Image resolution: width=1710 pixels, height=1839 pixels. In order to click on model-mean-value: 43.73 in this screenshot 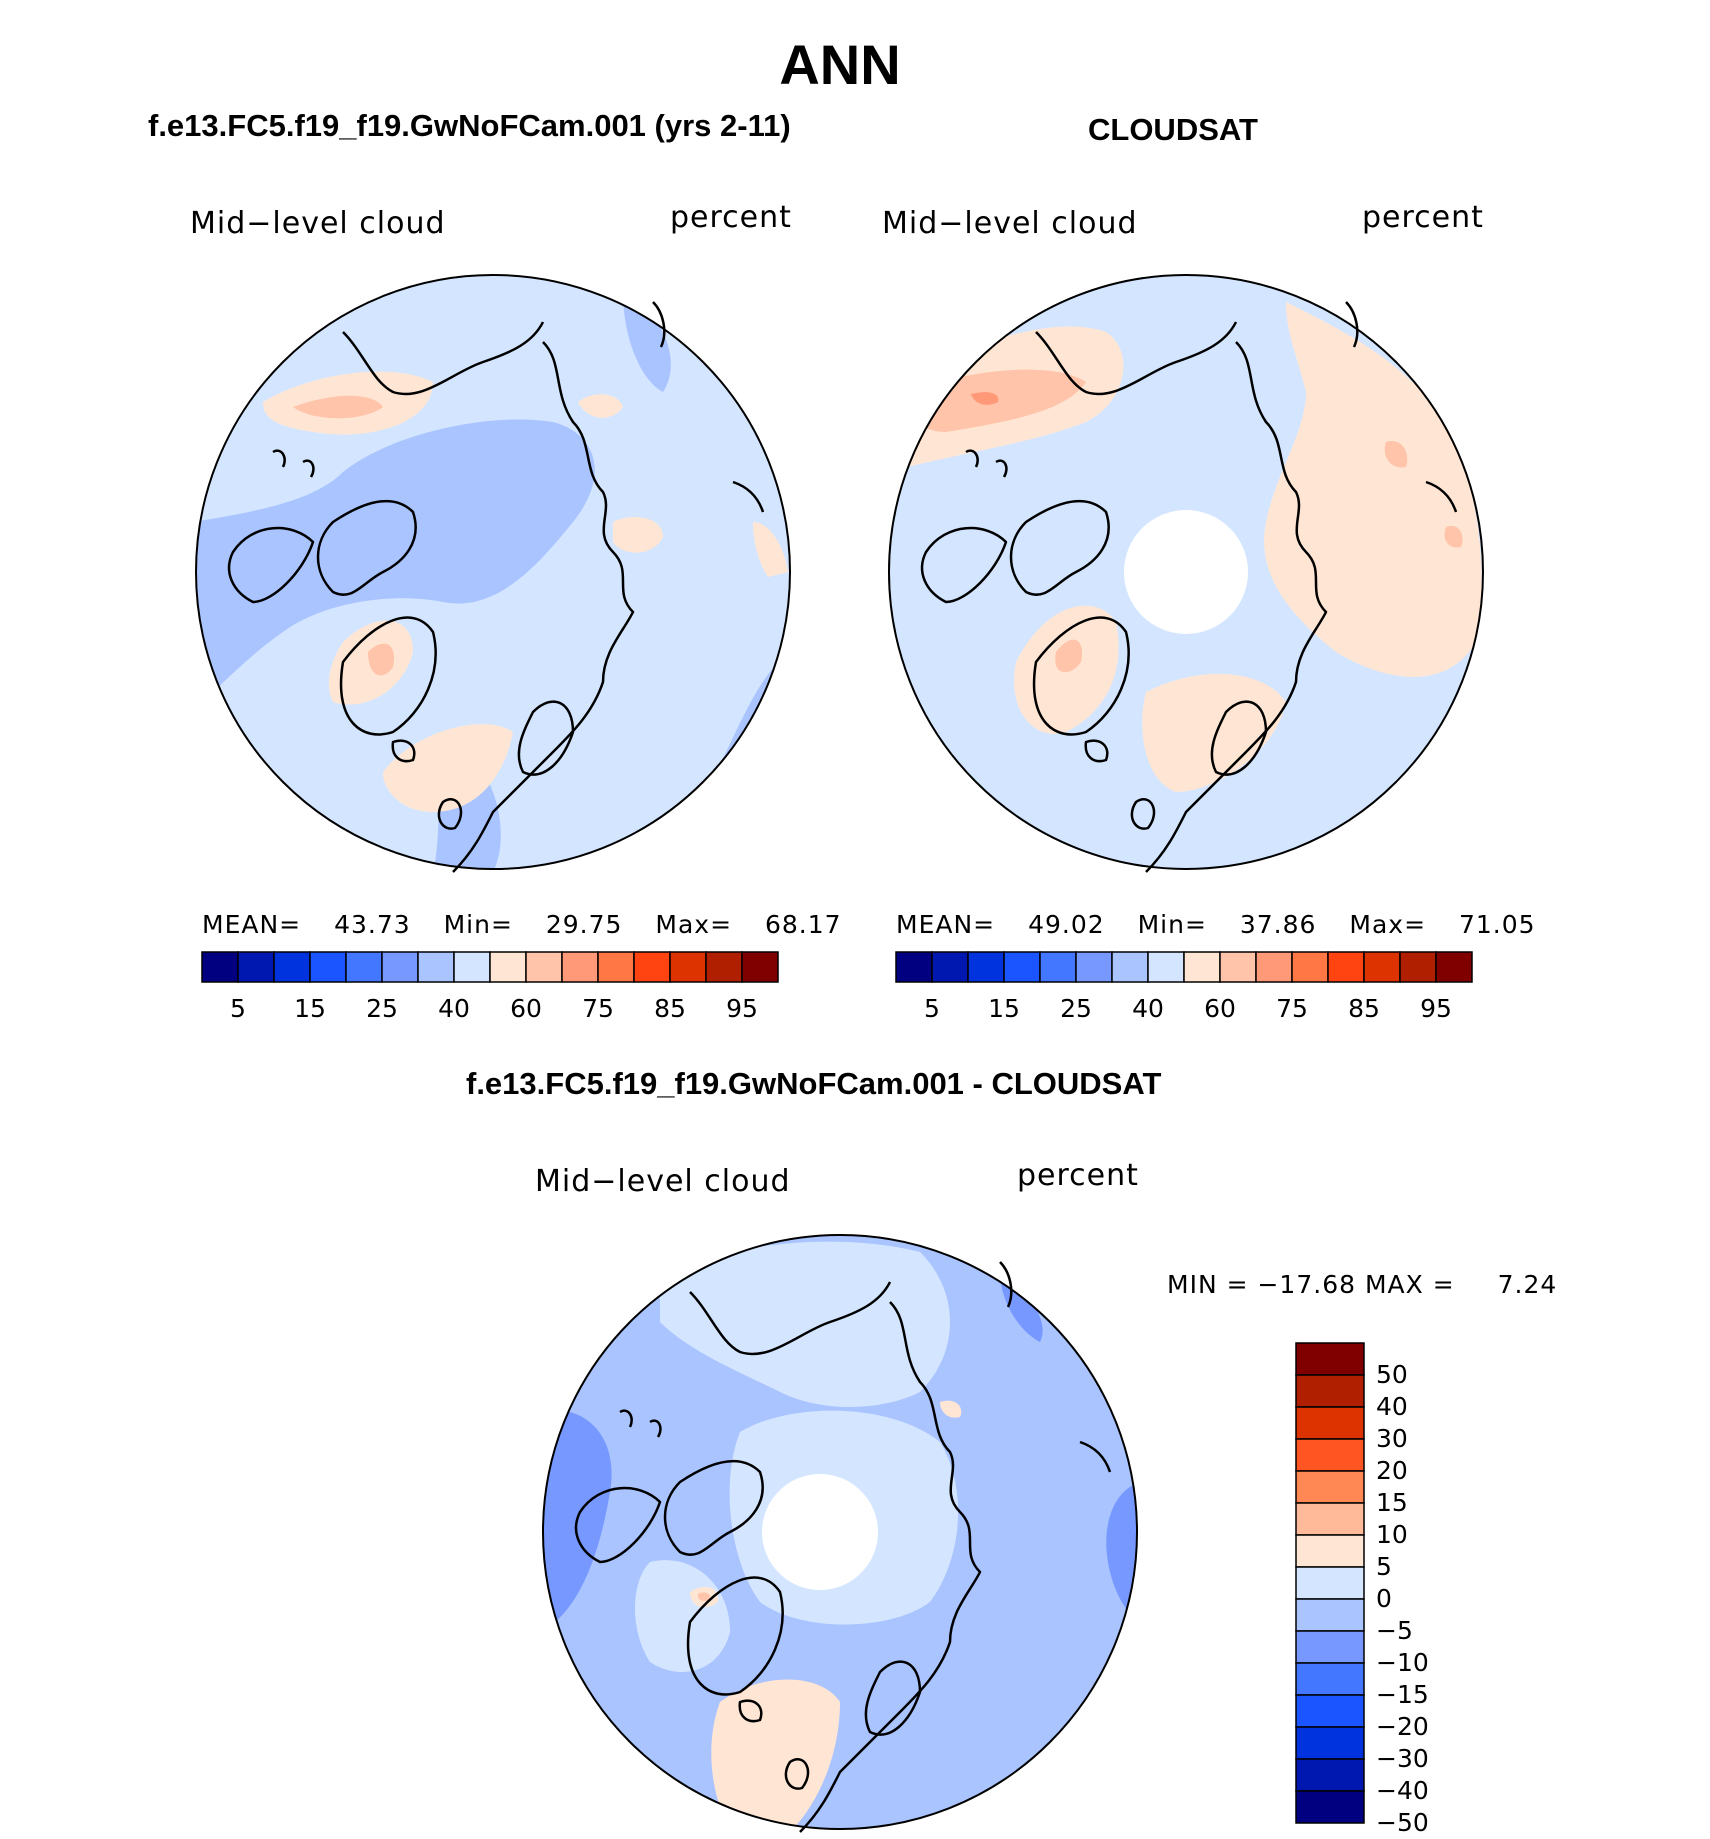, I will do `click(372, 924)`.